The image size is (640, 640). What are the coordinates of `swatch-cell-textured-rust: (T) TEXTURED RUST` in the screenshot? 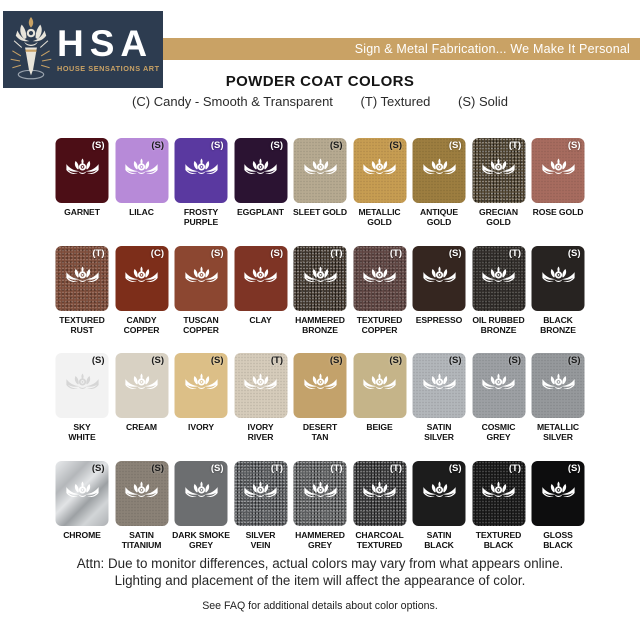 It's located at (82, 299).